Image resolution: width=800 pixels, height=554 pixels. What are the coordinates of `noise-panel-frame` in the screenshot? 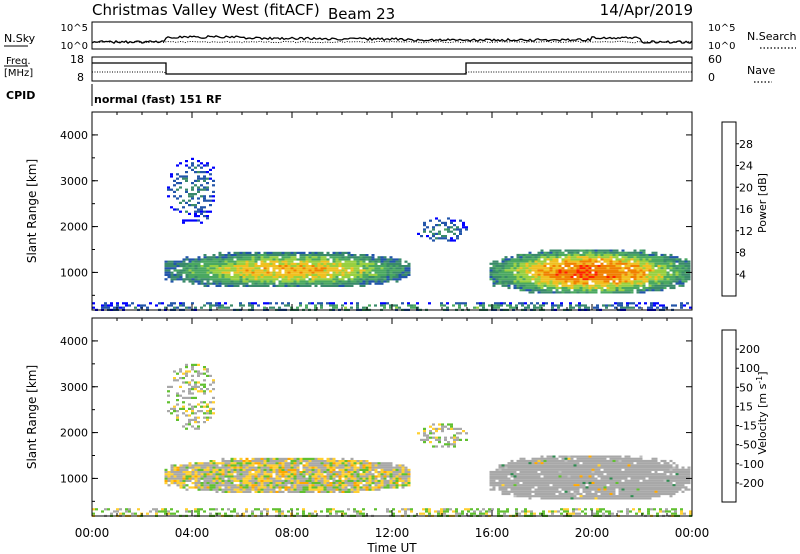 It's located at (392, 35).